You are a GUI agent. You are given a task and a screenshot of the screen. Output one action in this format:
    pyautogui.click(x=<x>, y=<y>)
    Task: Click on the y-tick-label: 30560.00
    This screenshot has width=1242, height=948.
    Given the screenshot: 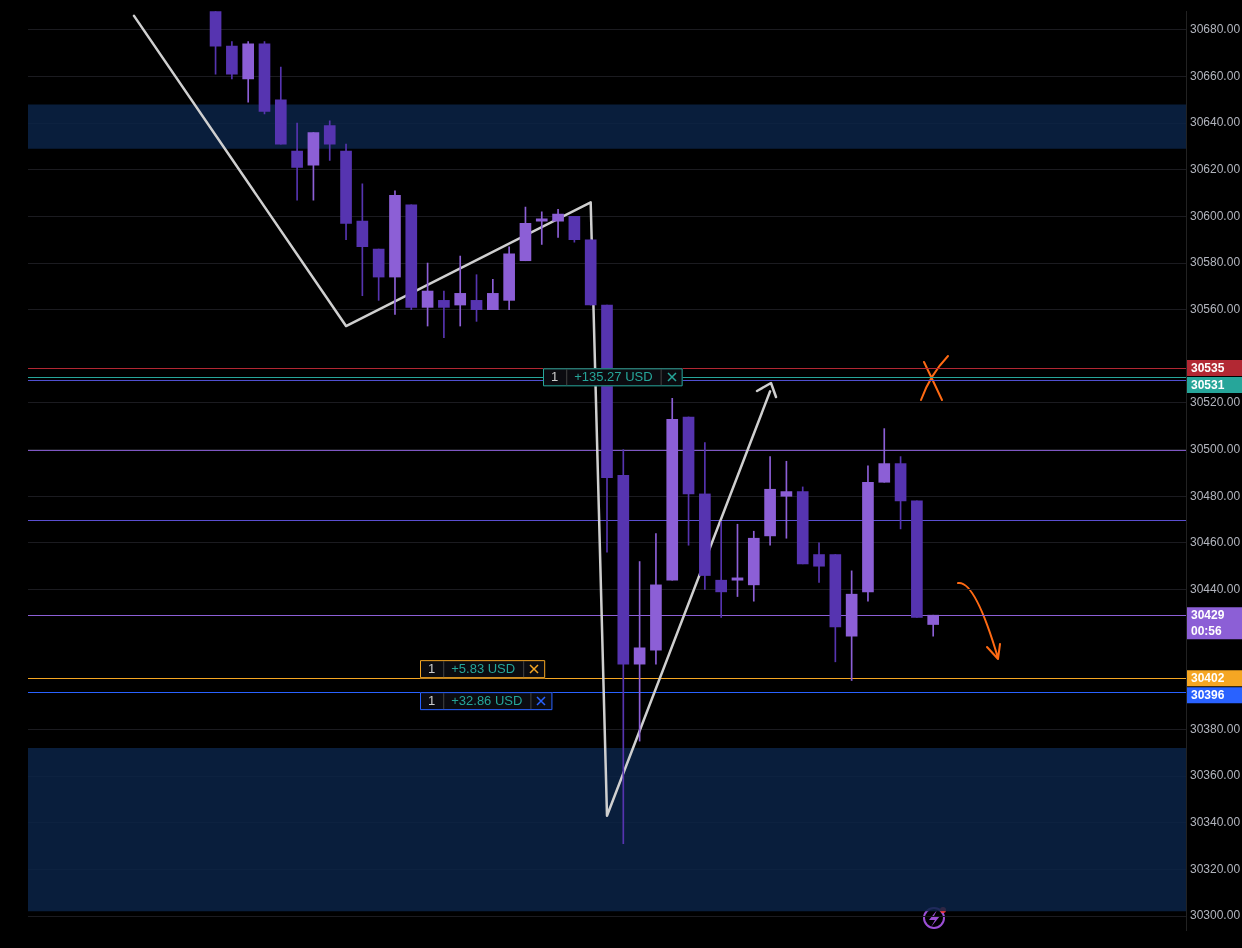 What is the action you would take?
    pyautogui.click(x=1215, y=309)
    